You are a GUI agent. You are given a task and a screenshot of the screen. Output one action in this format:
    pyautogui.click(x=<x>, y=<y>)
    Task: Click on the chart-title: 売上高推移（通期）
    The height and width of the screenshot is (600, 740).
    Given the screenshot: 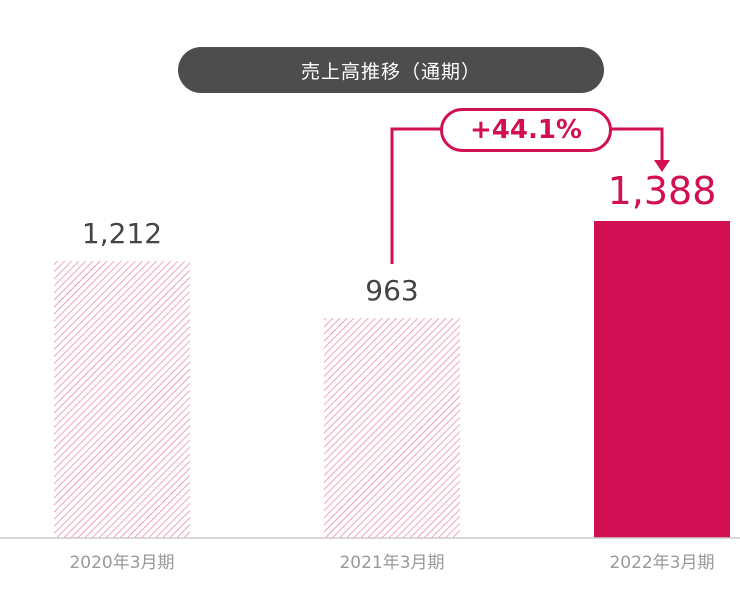 What is the action you would take?
    pyautogui.click(x=391, y=70)
    